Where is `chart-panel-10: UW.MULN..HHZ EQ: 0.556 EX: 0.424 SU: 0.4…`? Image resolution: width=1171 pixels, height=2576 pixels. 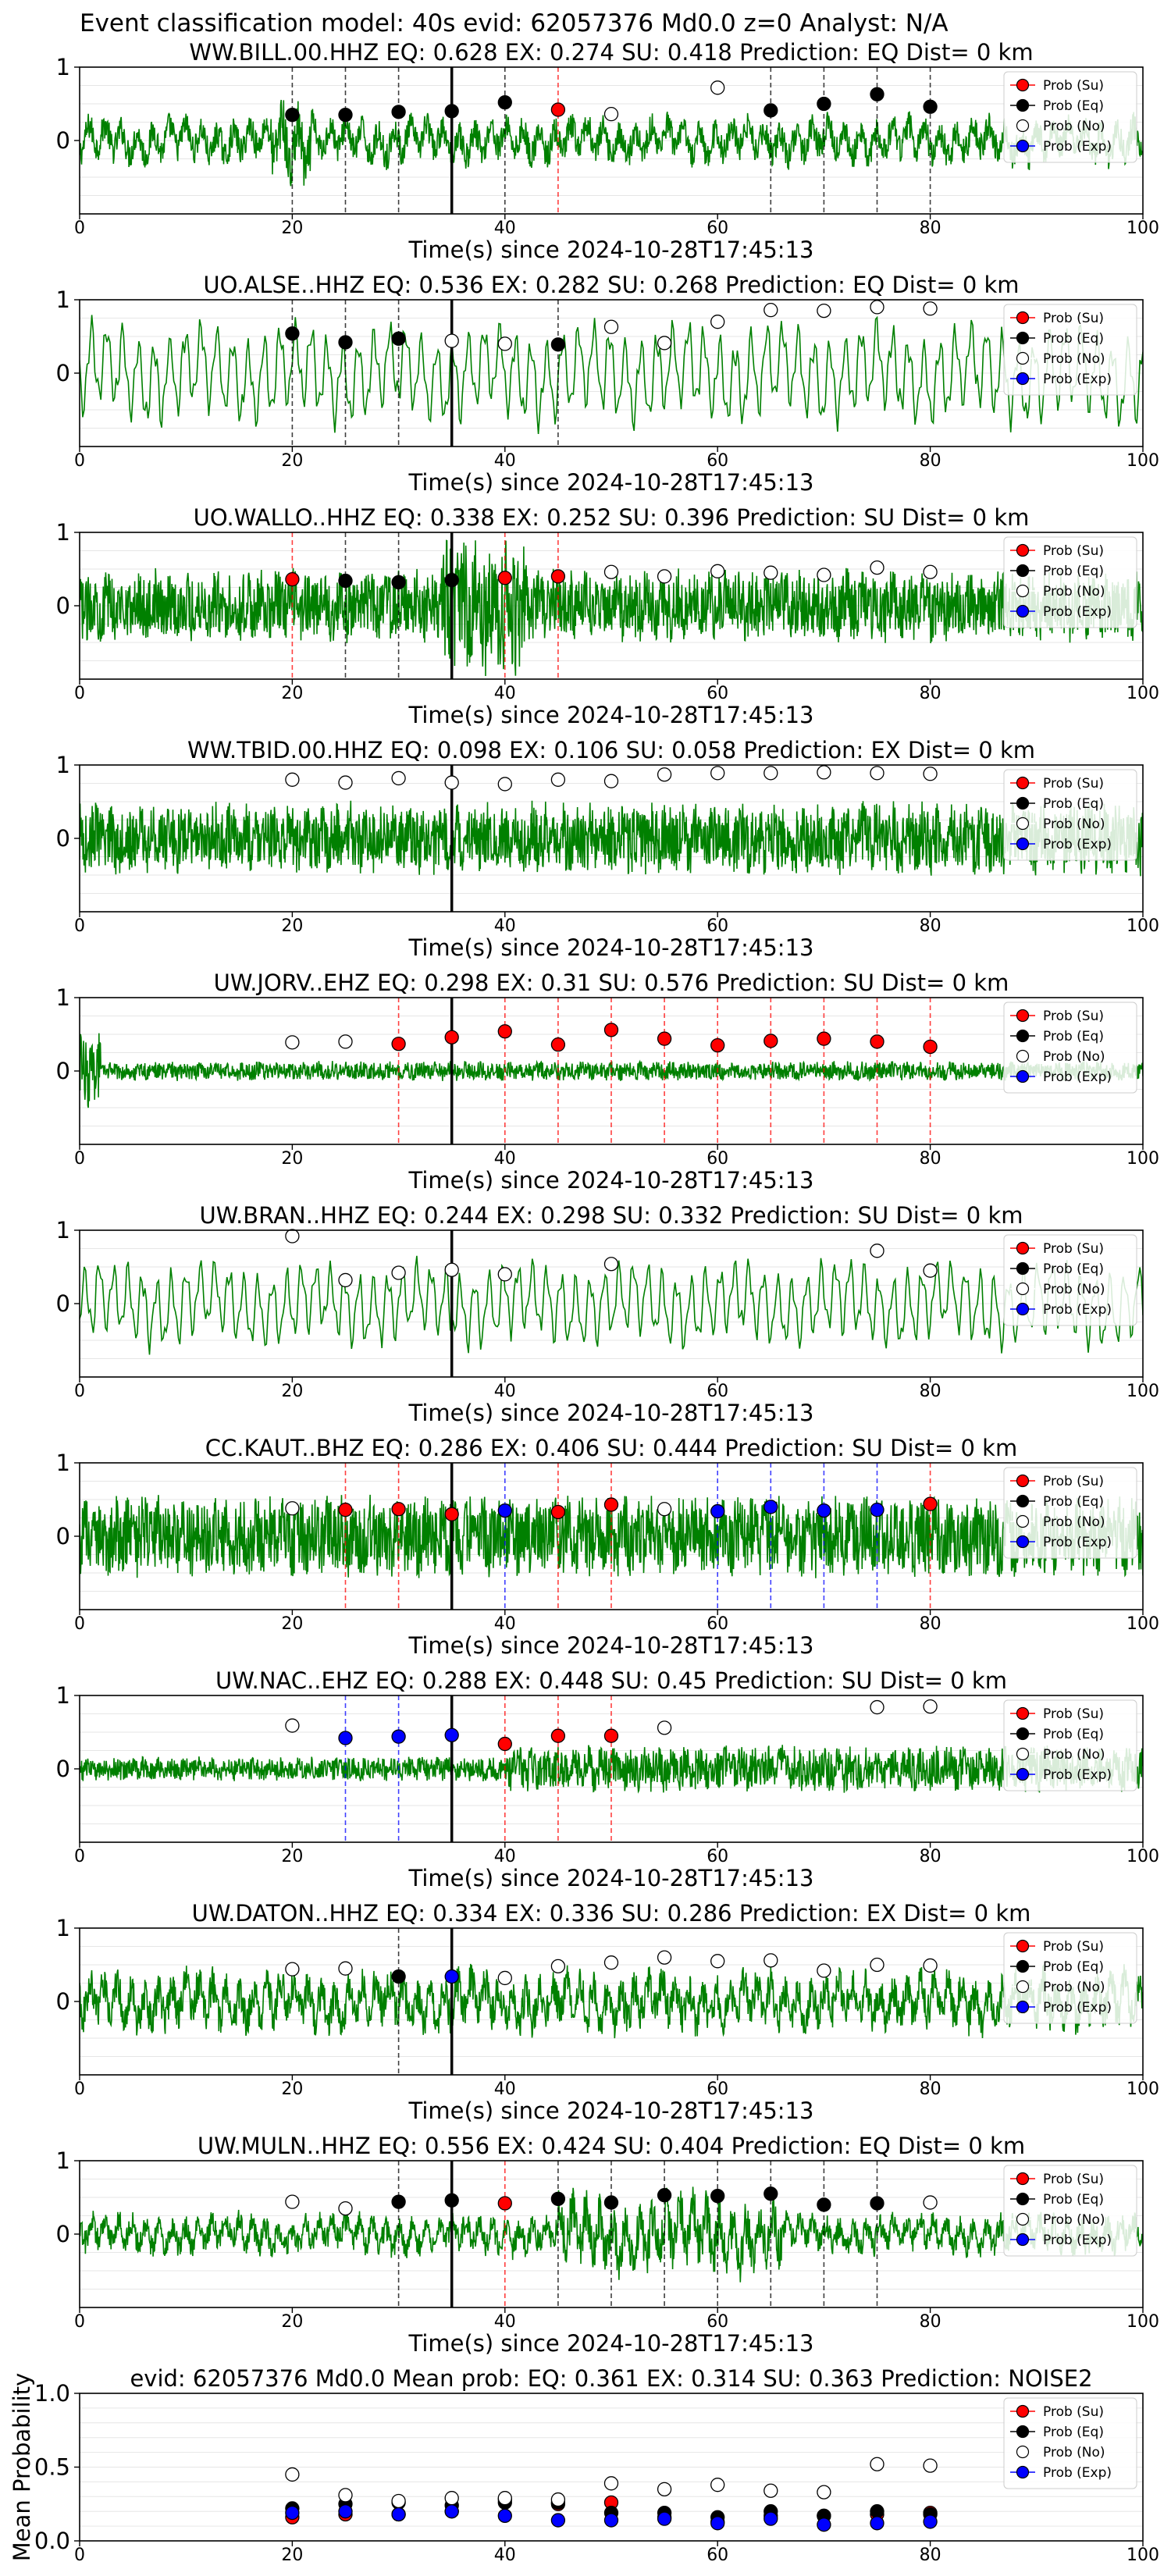
chart-panel-10: UW.MULN..HHZ EQ: 0.556 EX: 0.424 SU: 0.4… is located at coordinates (607, 2245).